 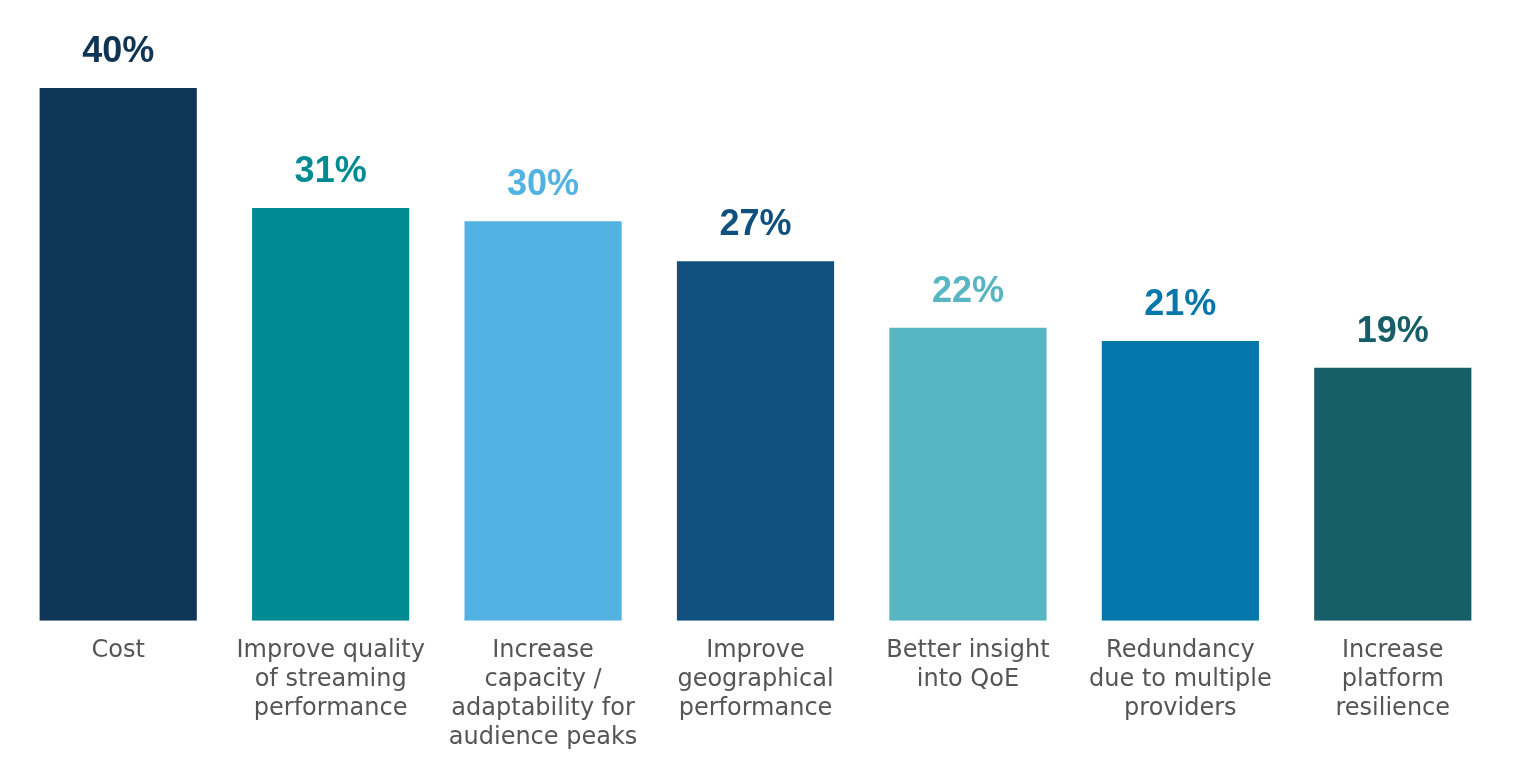 I want to click on data-label: 30%, so click(x=543, y=183).